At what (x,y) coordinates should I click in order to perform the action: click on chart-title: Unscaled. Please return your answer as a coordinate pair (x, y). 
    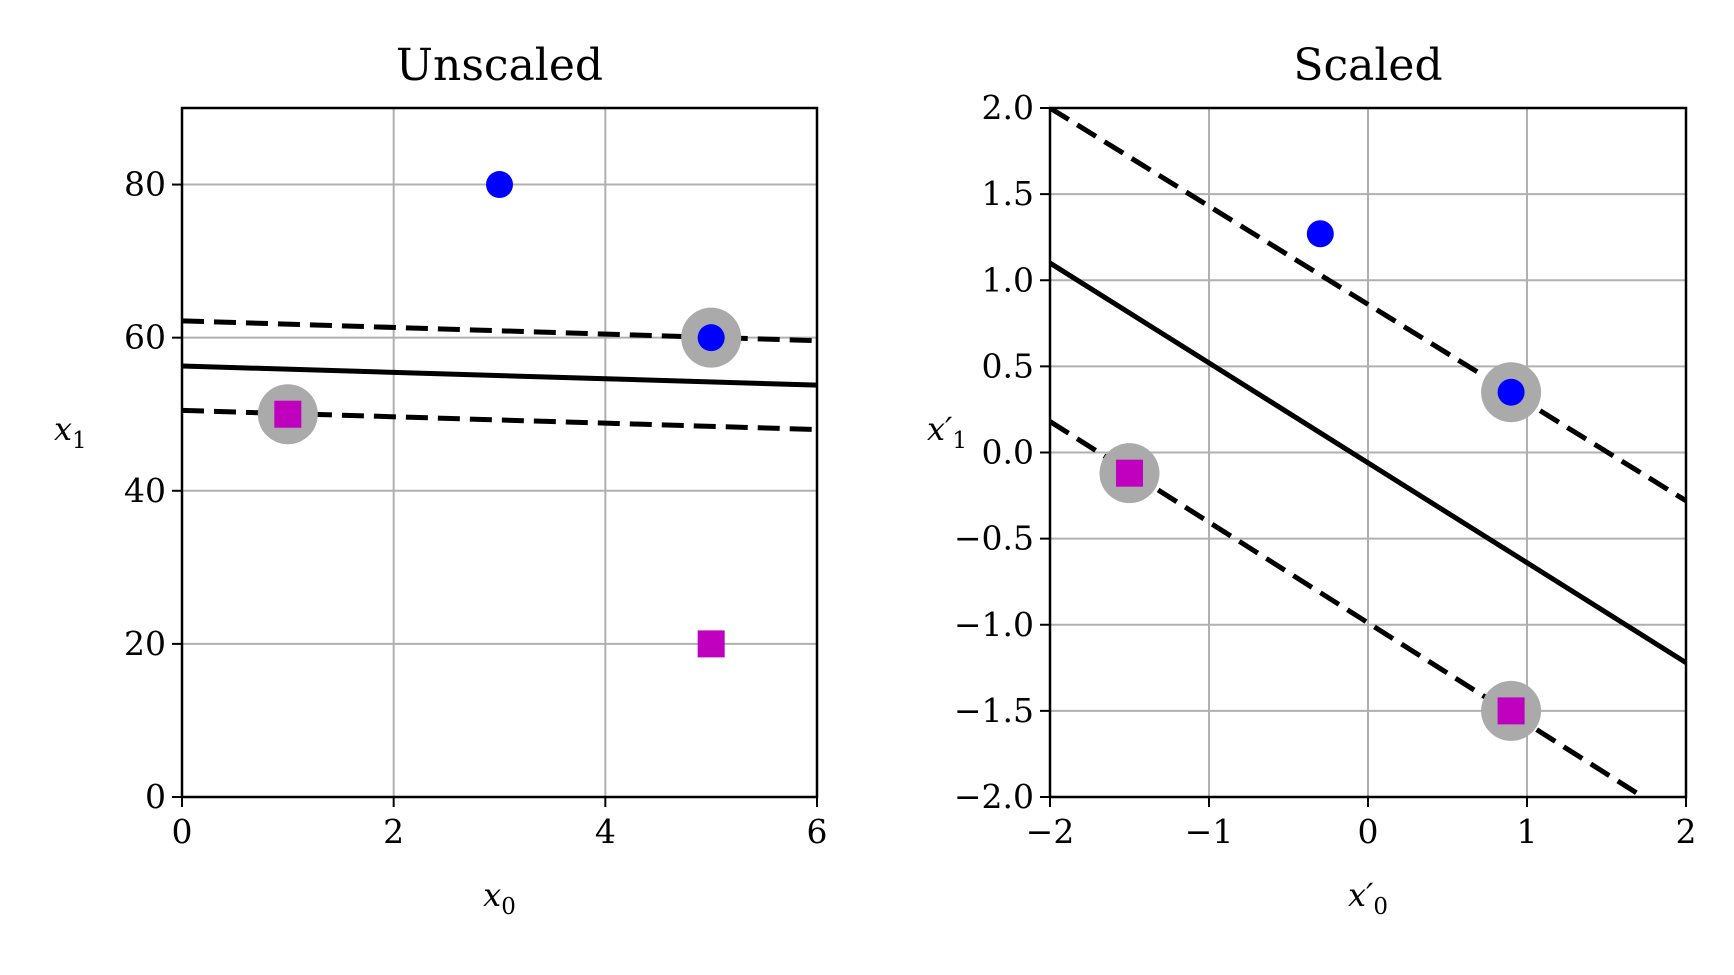
    Looking at the image, I should click on (499, 65).